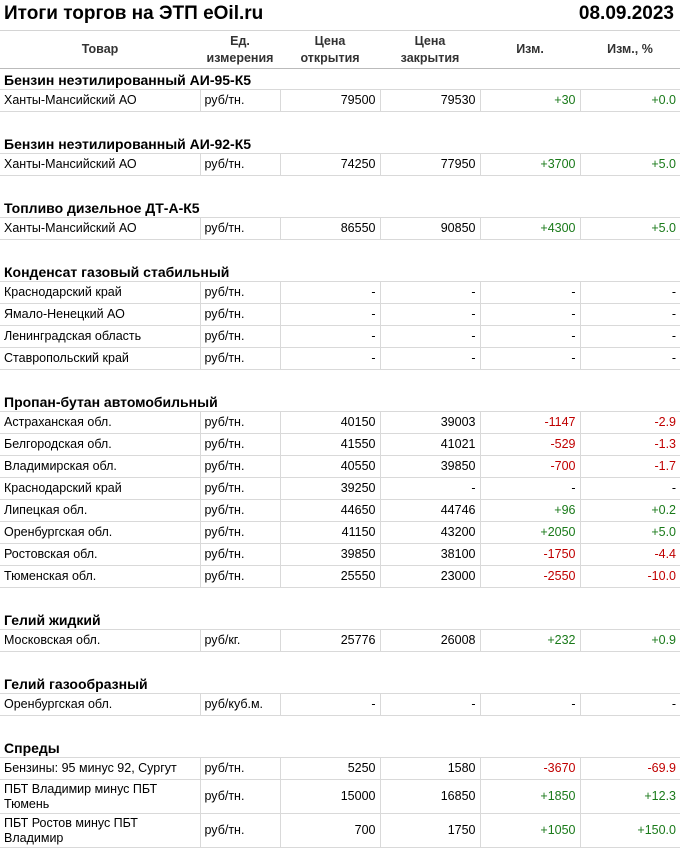  Describe the element at coordinates (630, 576) in the screenshot. I see `value-cell: -10.0` at that location.